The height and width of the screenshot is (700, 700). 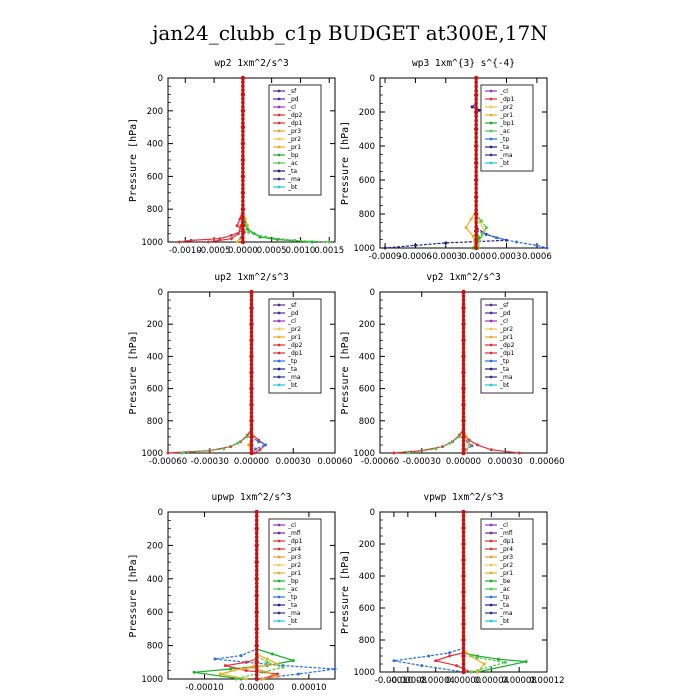 I want to click on legend-entry: _pr2, so click(x=294, y=565).